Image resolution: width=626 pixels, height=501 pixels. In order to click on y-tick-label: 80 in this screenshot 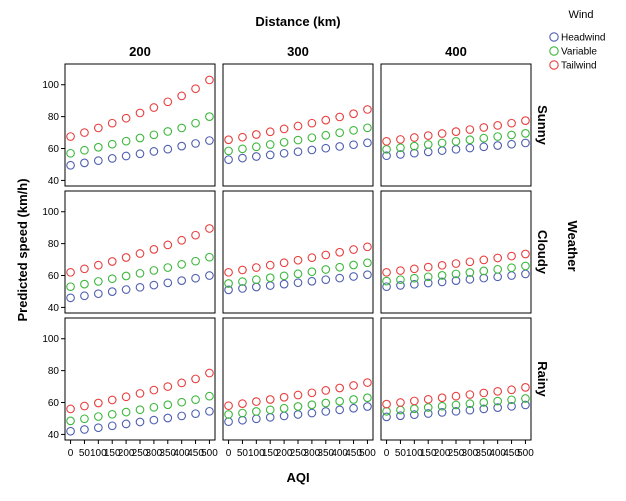, I will do `click(54, 244)`.